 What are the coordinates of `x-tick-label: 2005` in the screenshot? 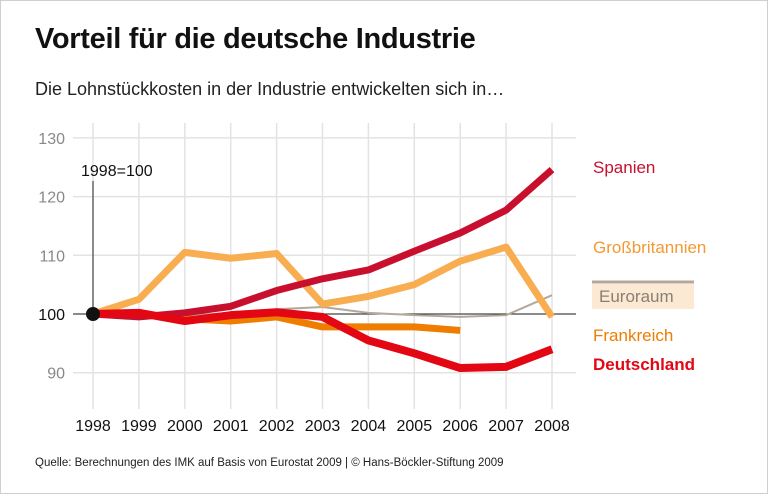 It's located at (415, 426).